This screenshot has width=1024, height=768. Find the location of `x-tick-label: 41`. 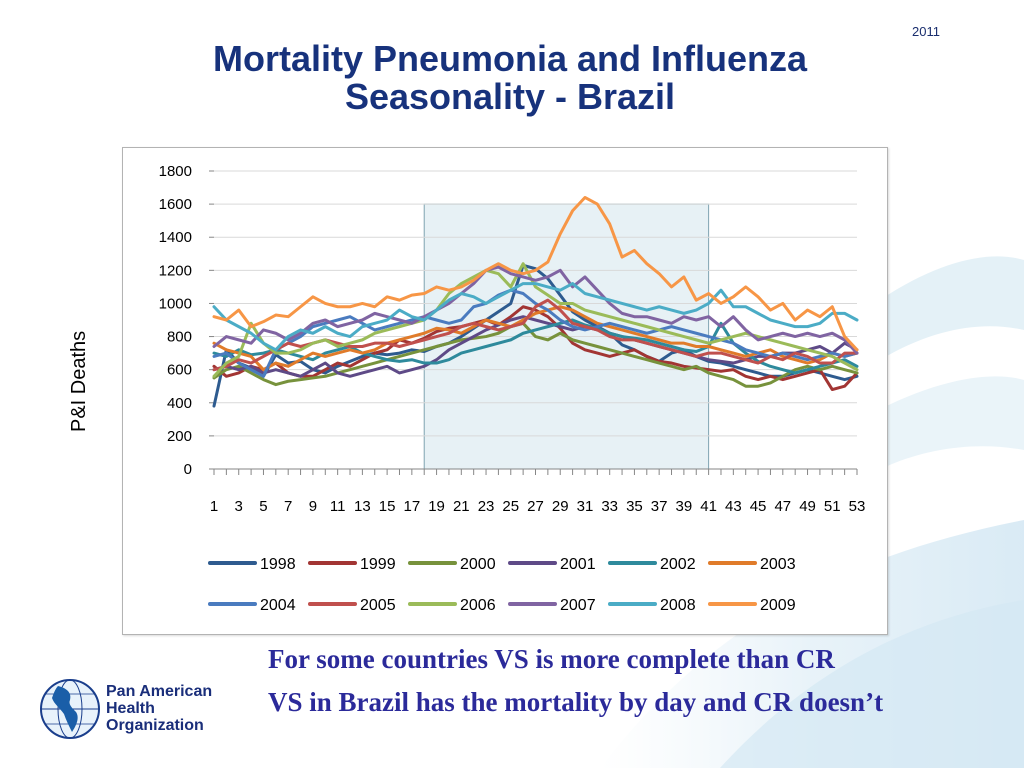

x-tick-label: 41 is located at coordinates (708, 506).